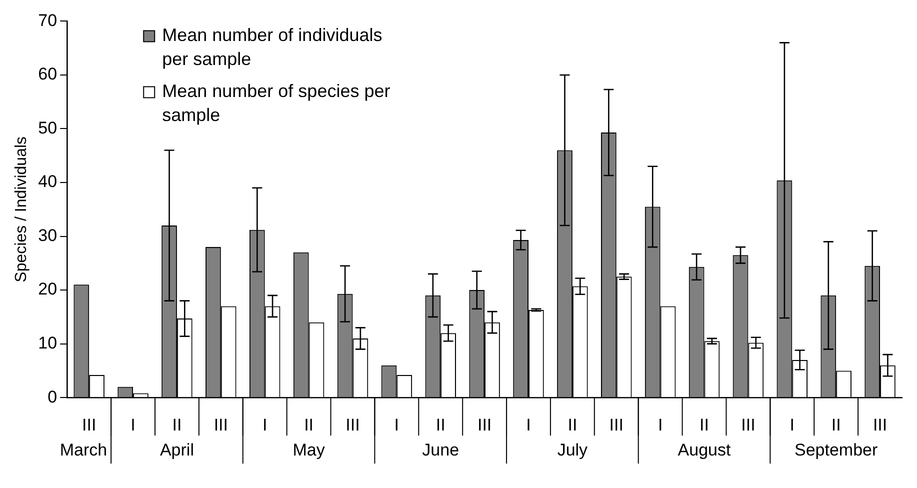 The height and width of the screenshot is (488, 917). I want to click on y-tick-label: 30, so click(48, 235).